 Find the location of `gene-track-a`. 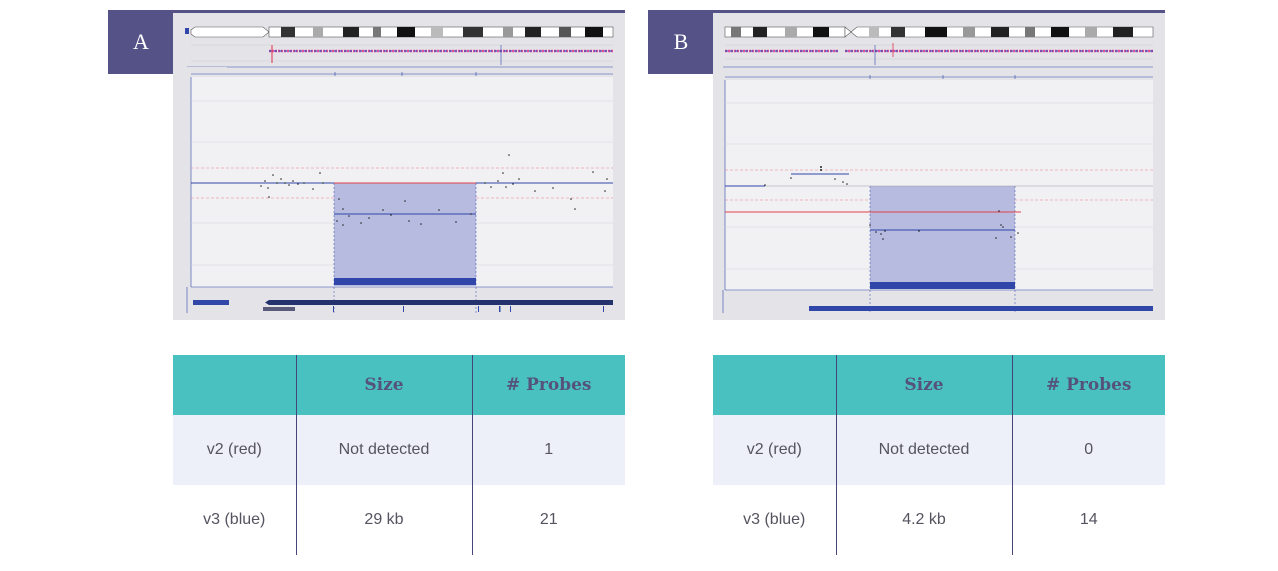

gene-track-a is located at coordinates (399, 300).